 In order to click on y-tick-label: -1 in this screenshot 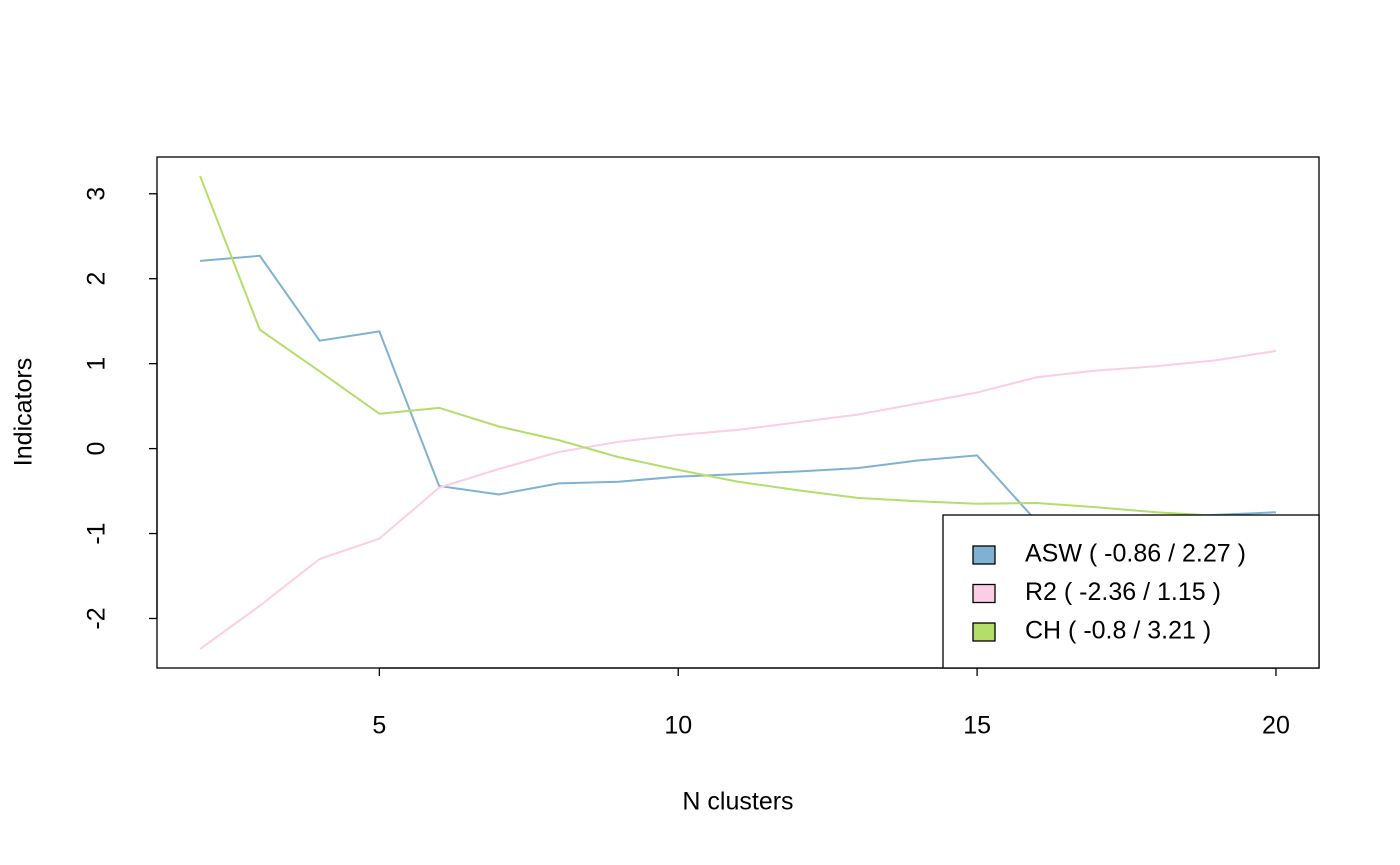, I will do `click(97, 533)`.